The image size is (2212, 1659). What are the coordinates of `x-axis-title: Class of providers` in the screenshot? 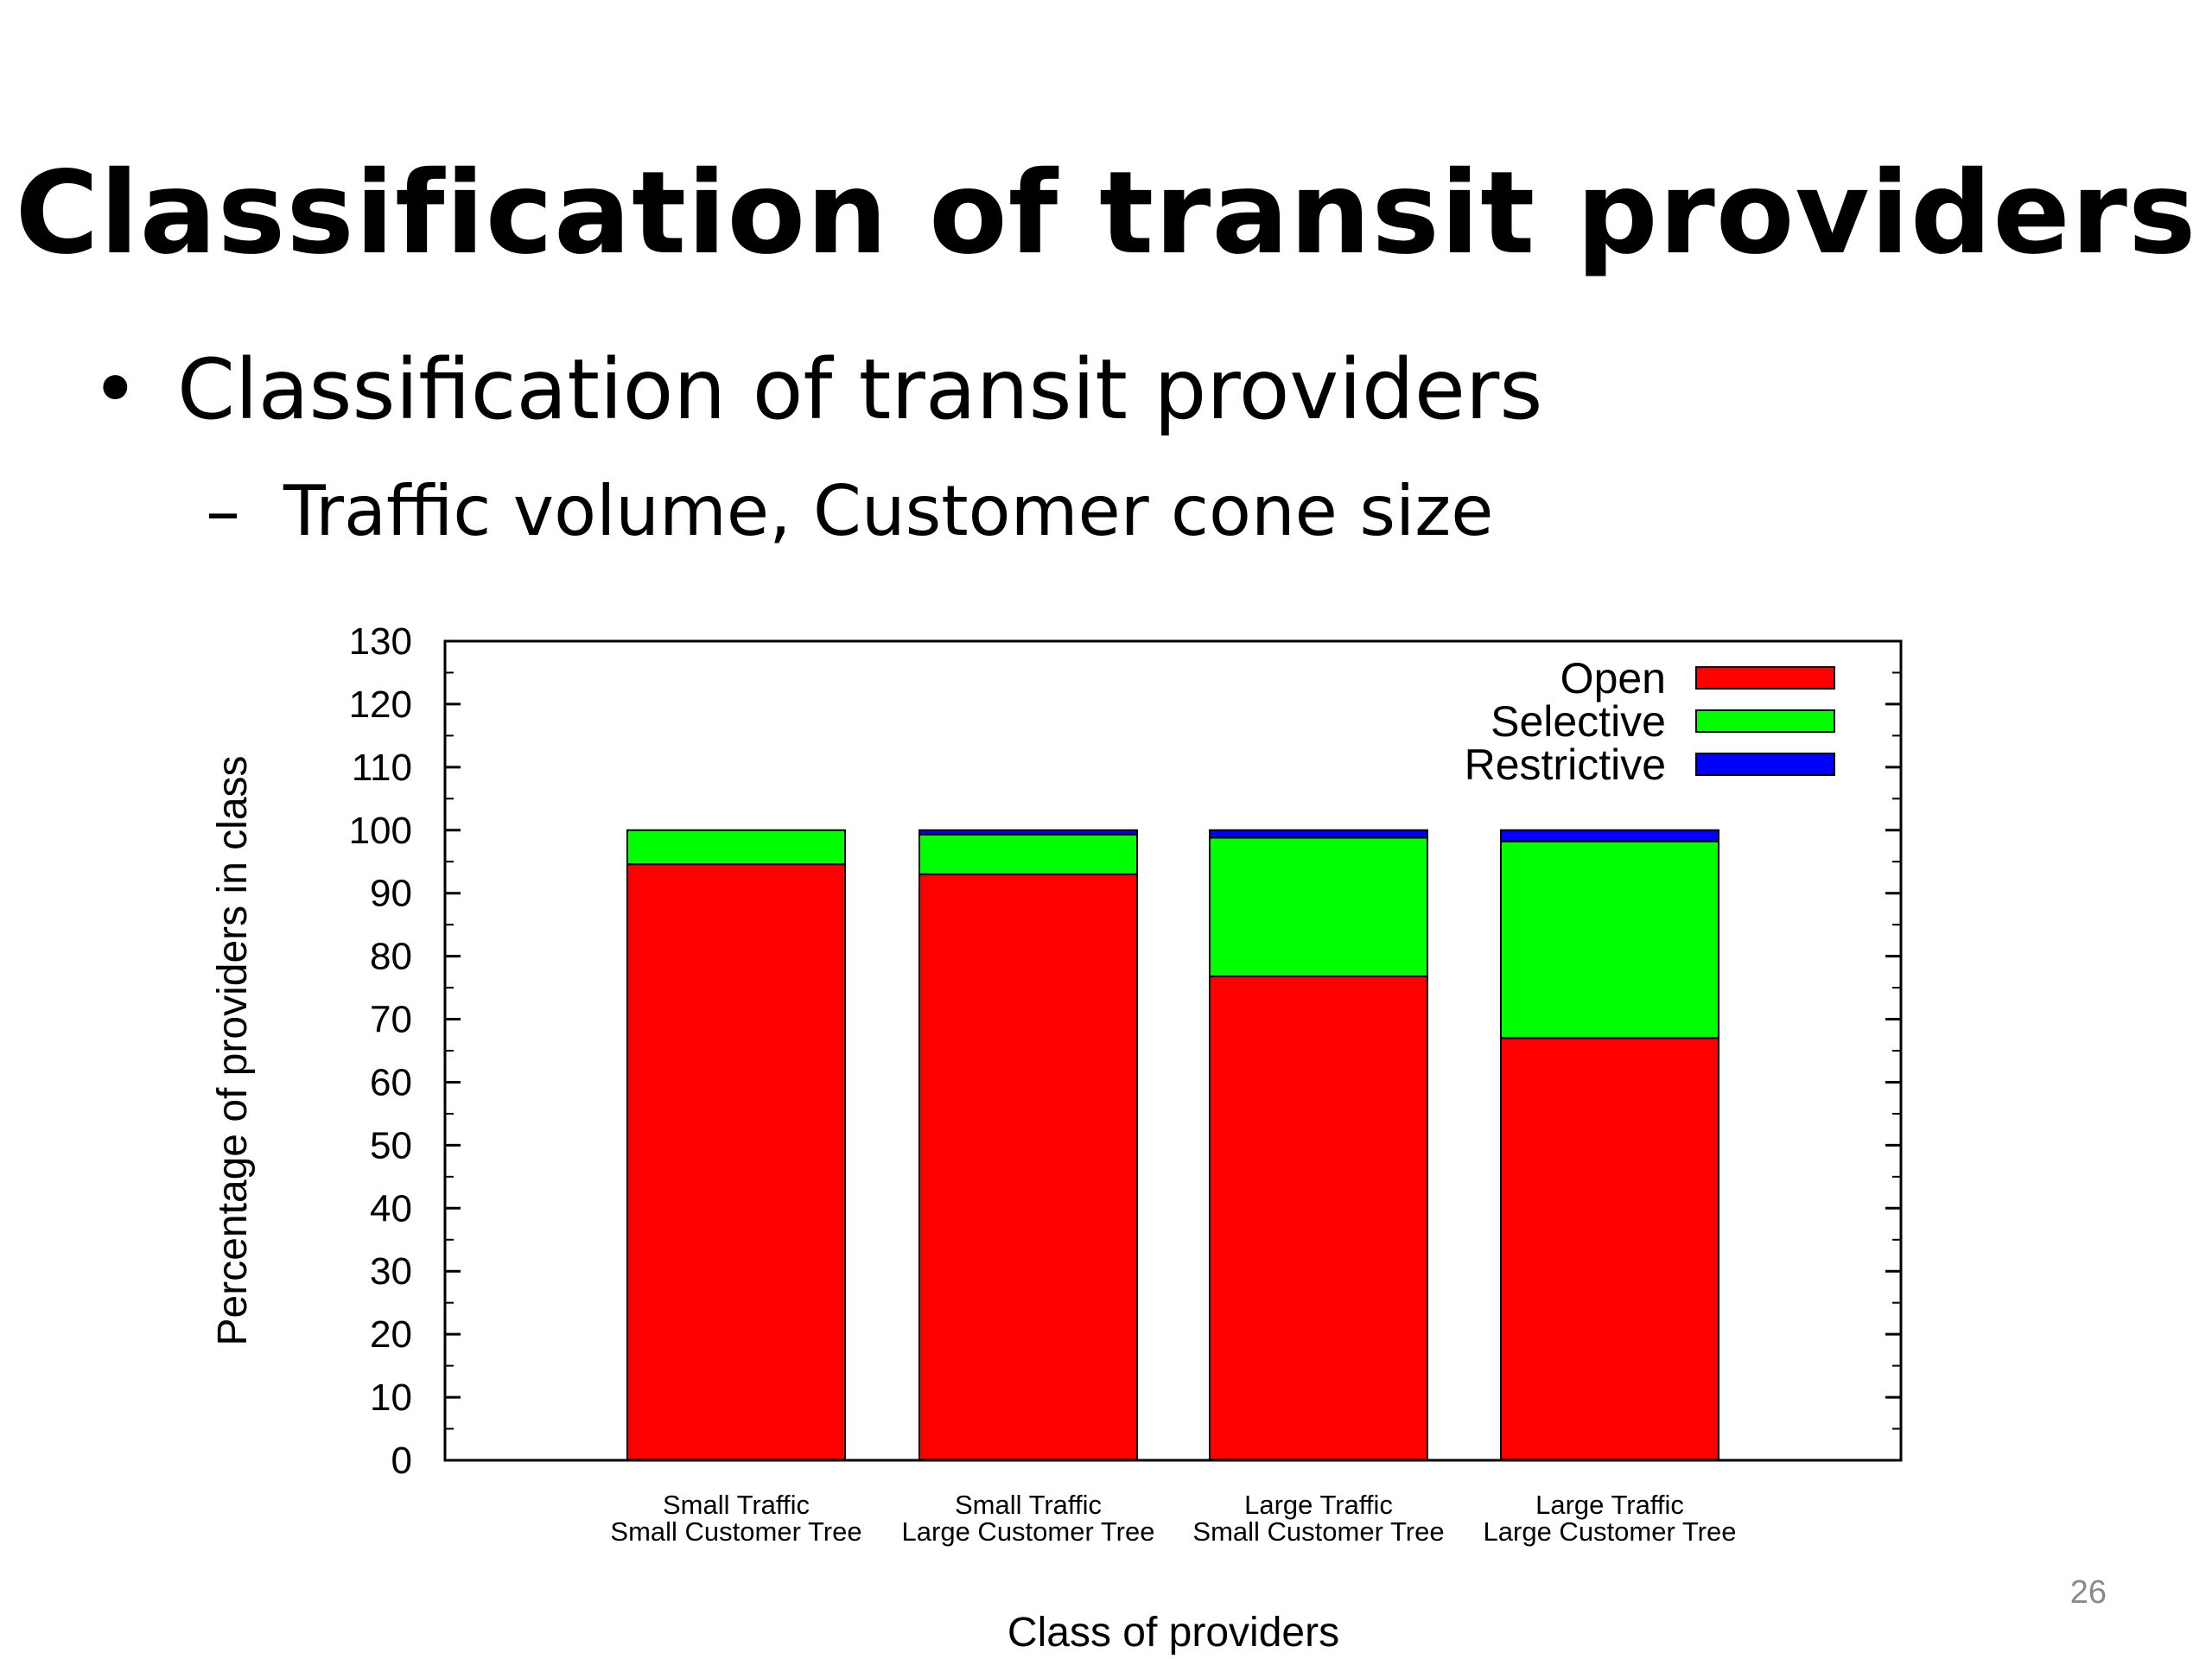 It's located at (1173, 1633).